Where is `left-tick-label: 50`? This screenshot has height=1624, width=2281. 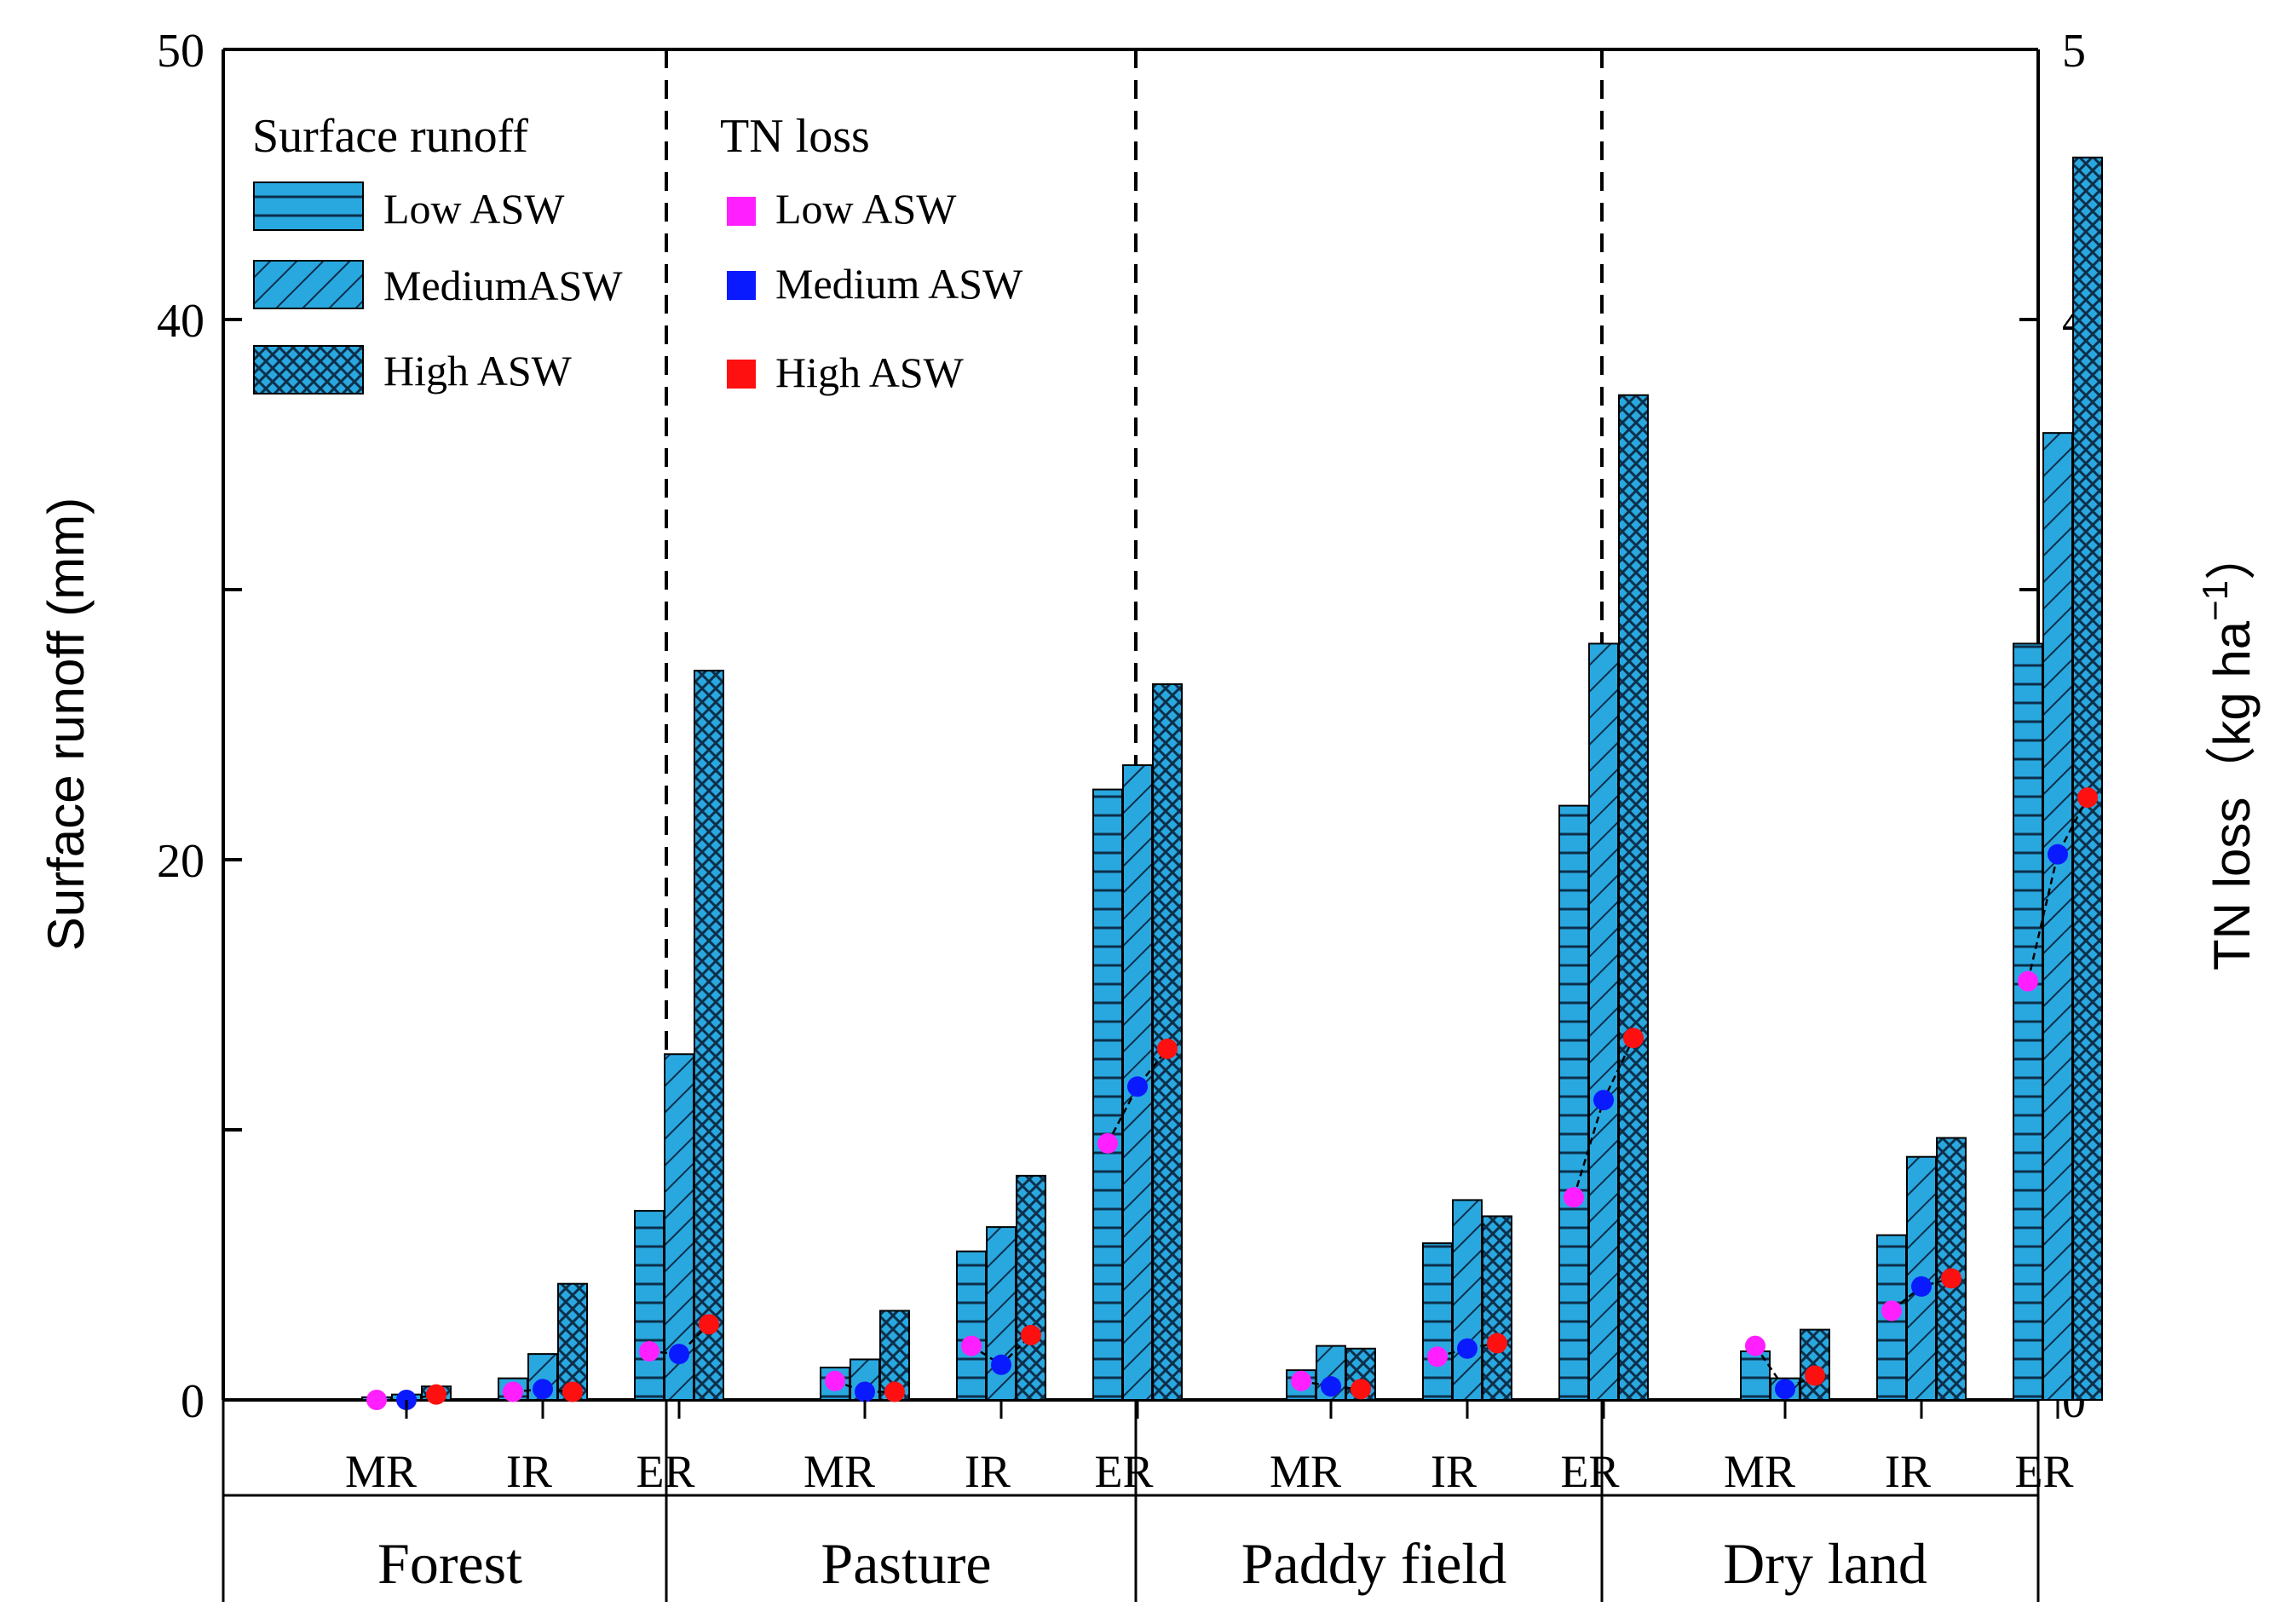
left-tick-label: 50 is located at coordinates (180, 51).